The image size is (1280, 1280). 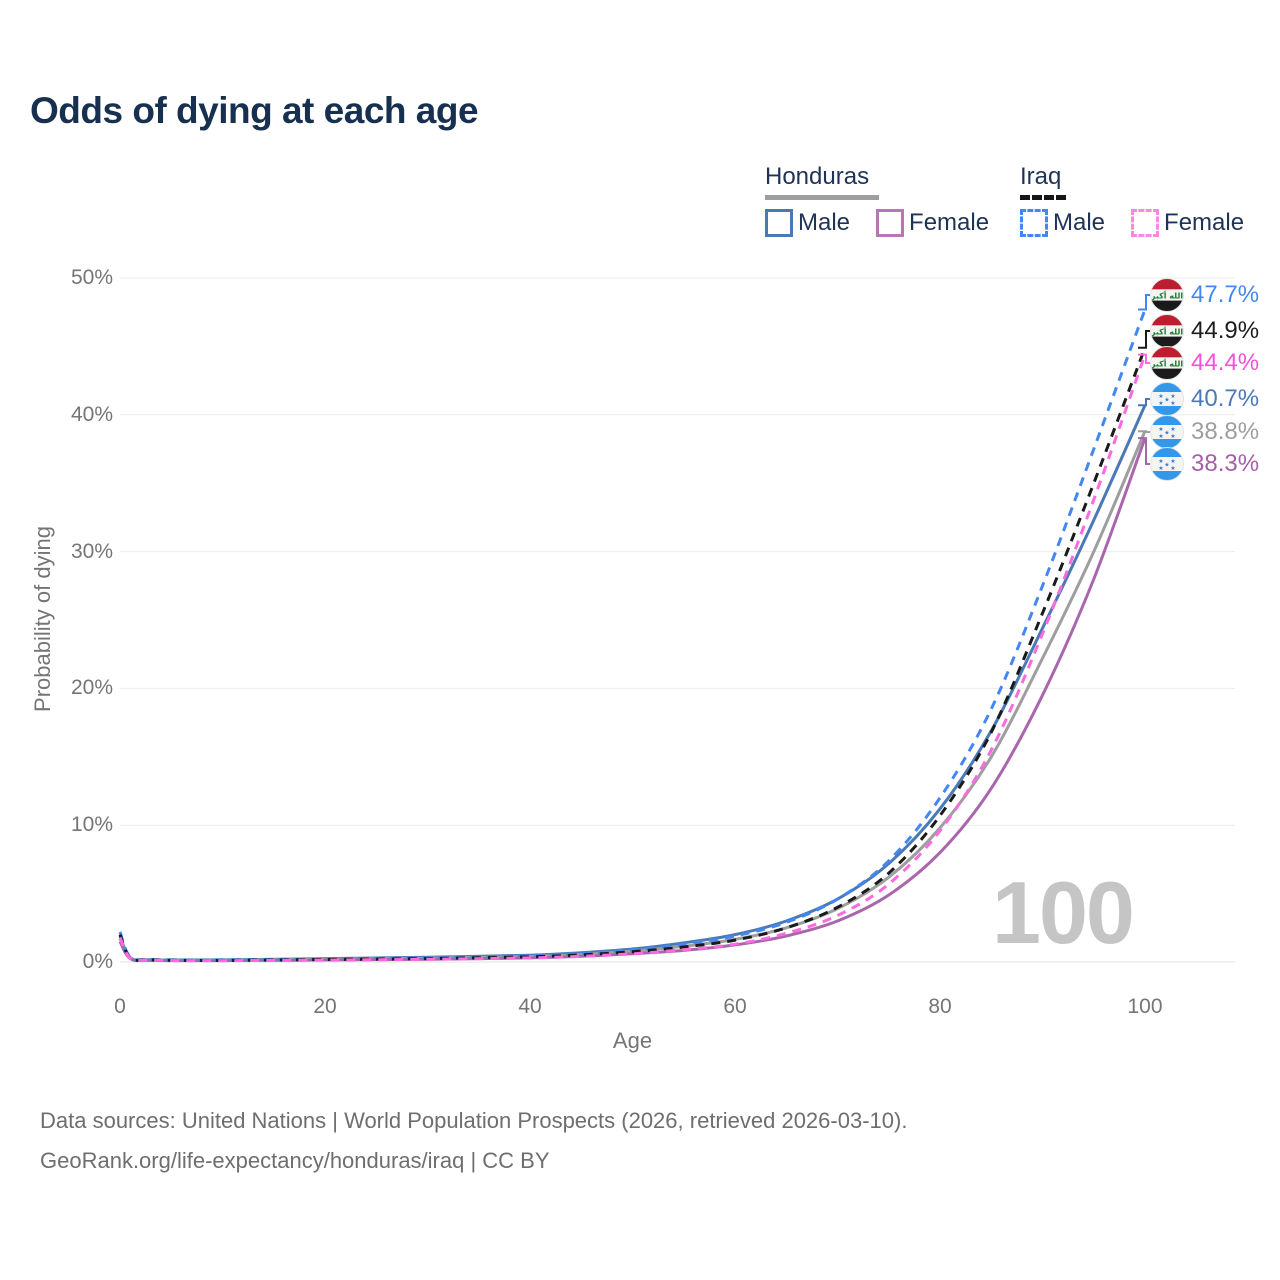 What do you see at coordinates (779, 223) in the screenshot?
I see `honduras-male-swatch-icon` at bounding box center [779, 223].